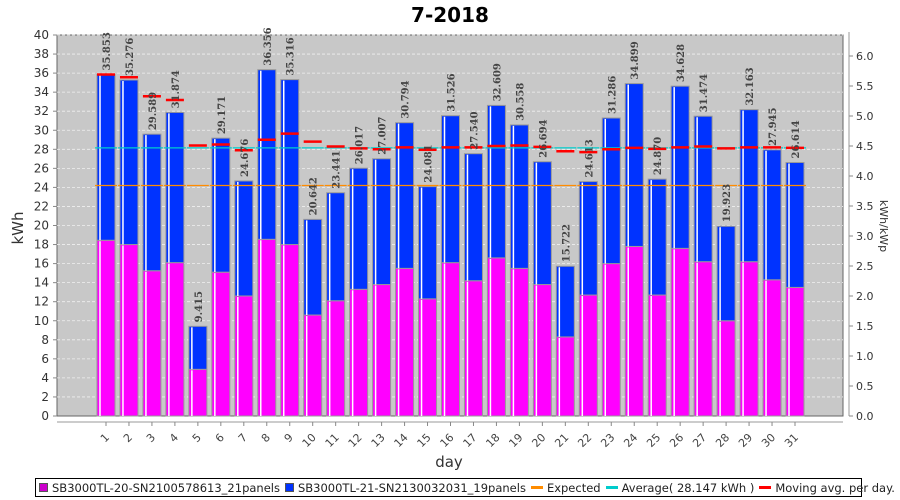 Image resolution: width=900 pixels, height=500 pixels. I want to click on bar-total-label: 35.276, so click(130, 57).